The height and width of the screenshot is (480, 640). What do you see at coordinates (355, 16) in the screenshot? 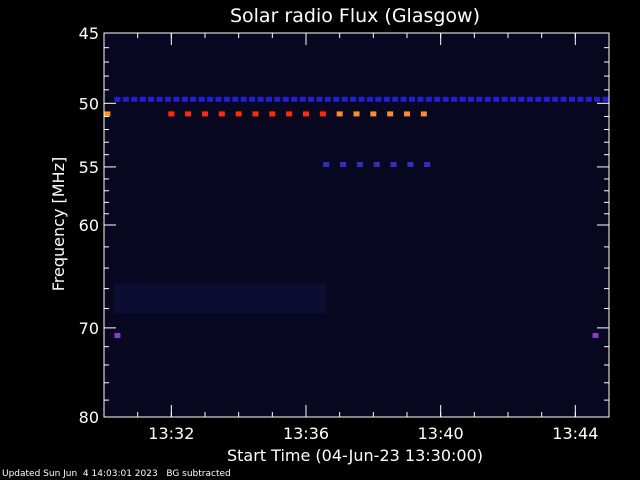
I see `chart-title: Solar radio Flux (Glasgow)` at bounding box center [355, 16].